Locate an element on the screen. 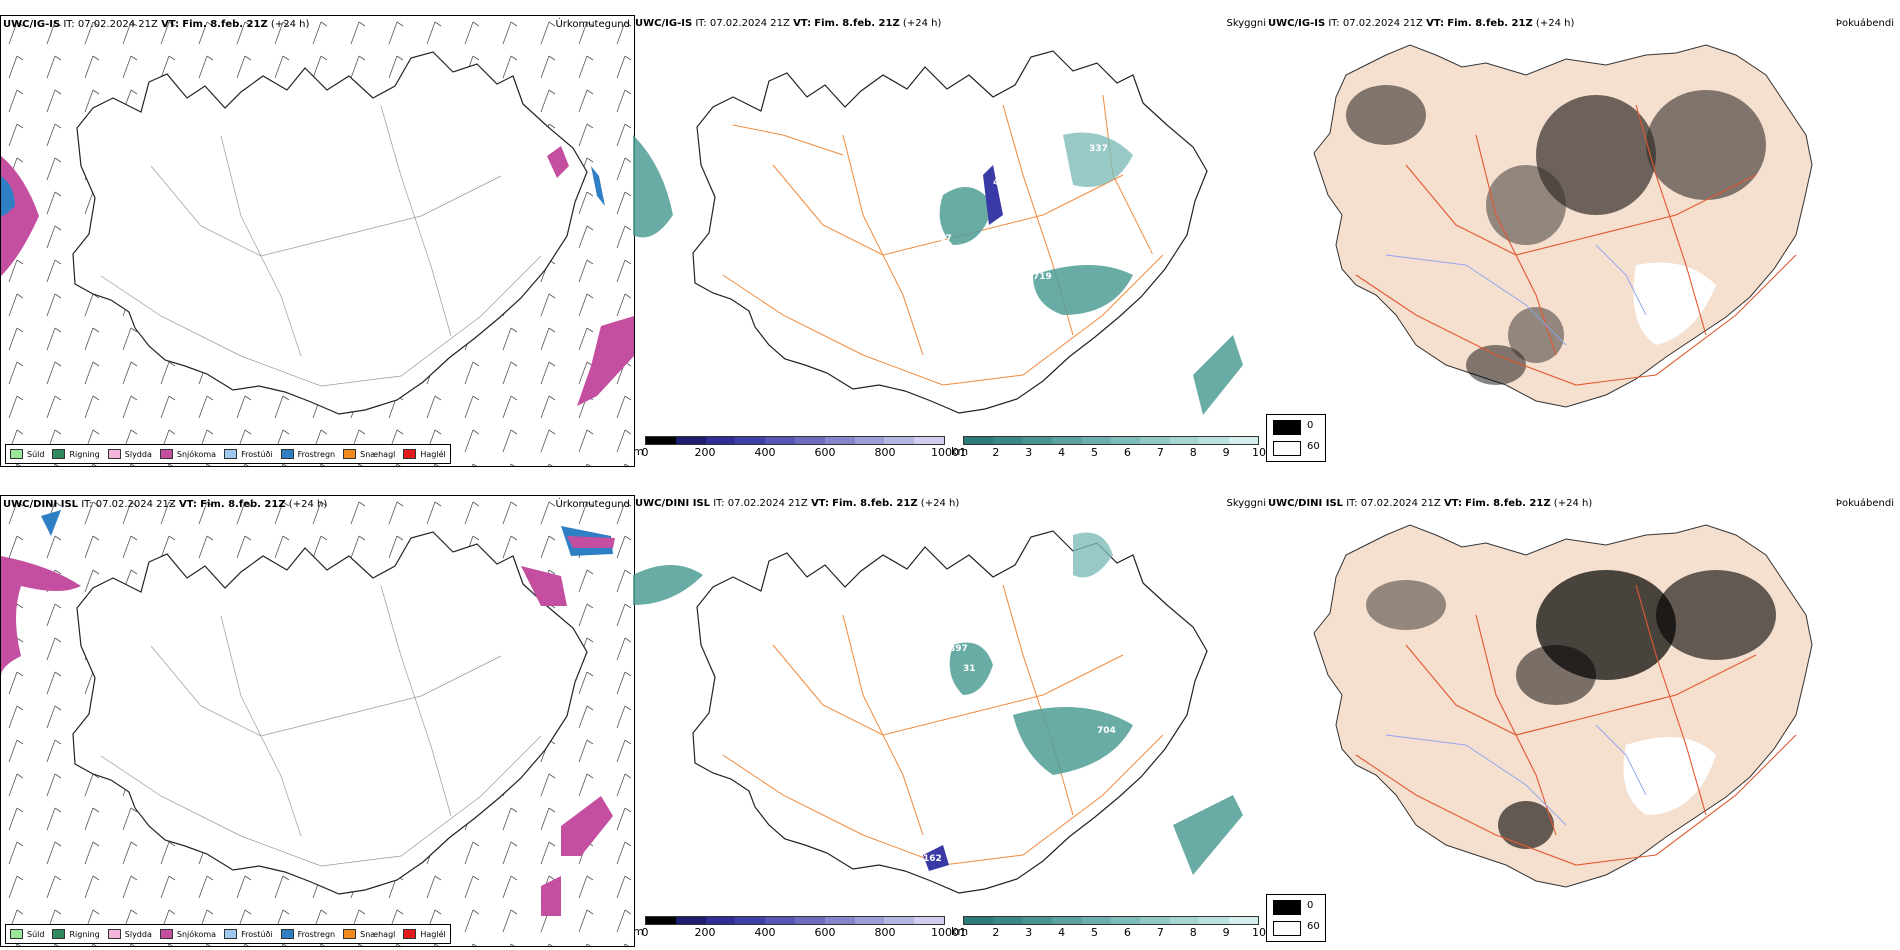 The height and width of the screenshot is (950, 1900). ceiling-value-label: 337 is located at coordinates (1098, 149).